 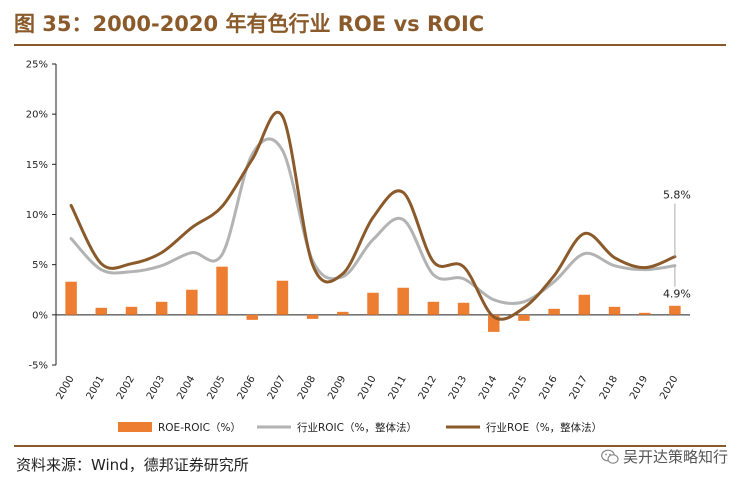 What do you see at coordinates (40, 265) in the screenshot?
I see `y-tick-label: 5%` at bounding box center [40, 265].